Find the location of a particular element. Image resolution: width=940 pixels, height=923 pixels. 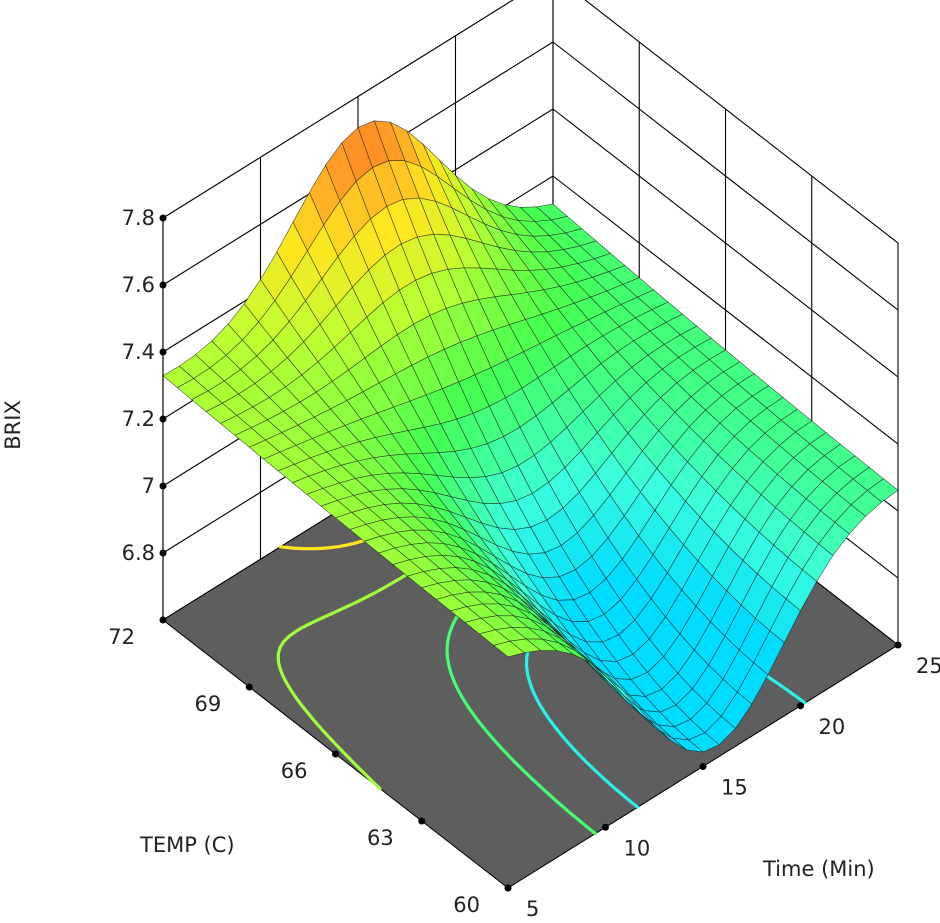

z-tick-label: 7.8 is located at coordinates (138, 218).